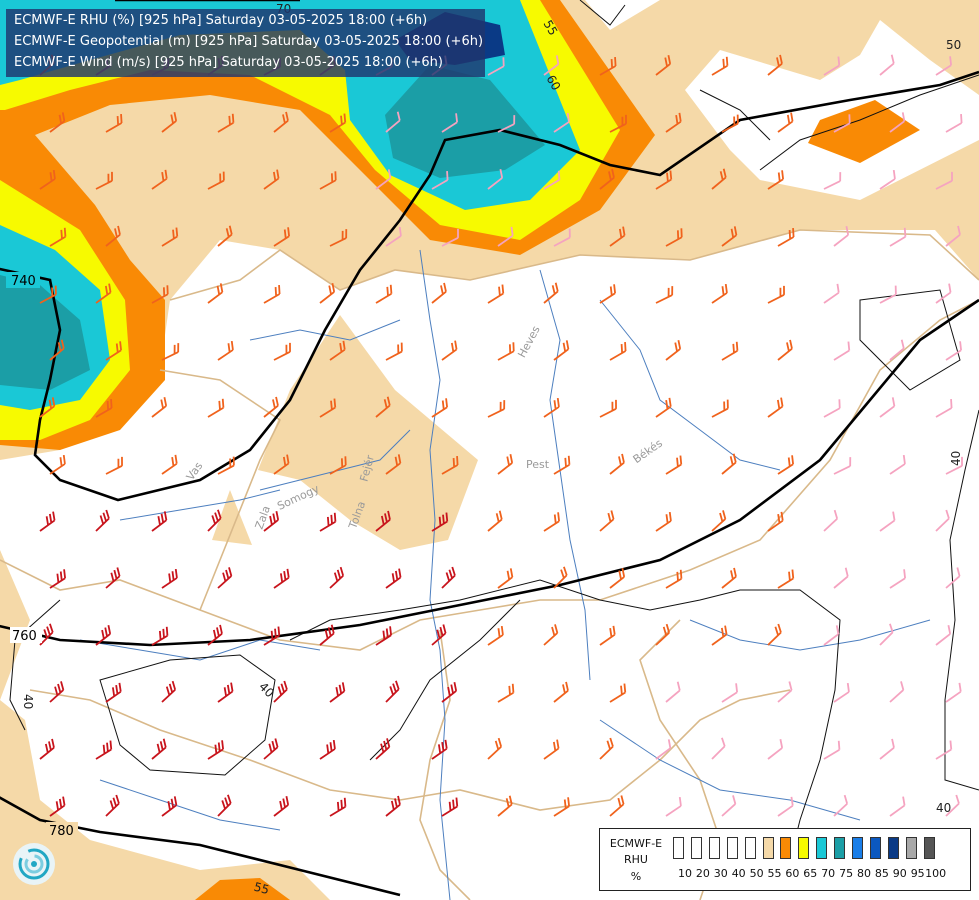  Describe the element at coordinates (298, 497) in the screenshot. I see `place-label-somogy: Somogy` at that location.